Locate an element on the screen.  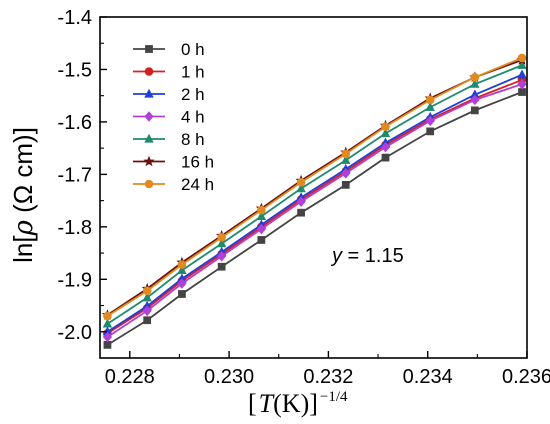
y-tick-label: -1.4 is located at coordinates (75, 18).